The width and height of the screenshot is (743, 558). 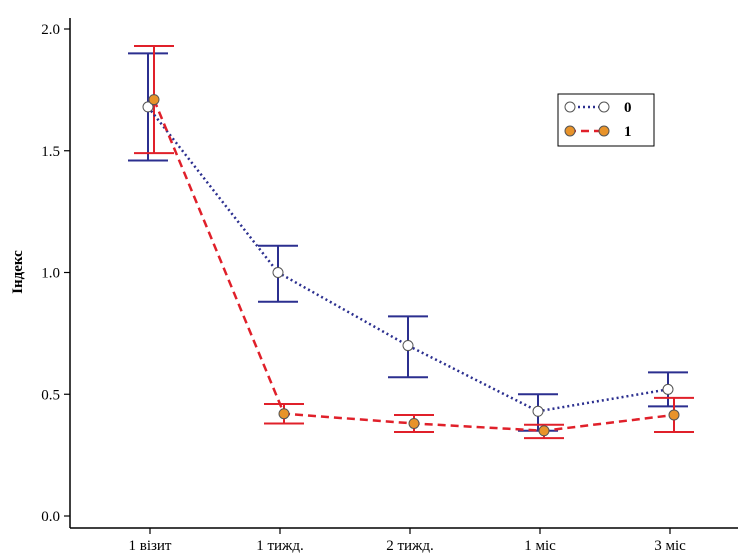 What do you see at coordinates (50, 395) in the screenshot?
I see `y-tick-label: 0.5` at bounding box center [50, 395].